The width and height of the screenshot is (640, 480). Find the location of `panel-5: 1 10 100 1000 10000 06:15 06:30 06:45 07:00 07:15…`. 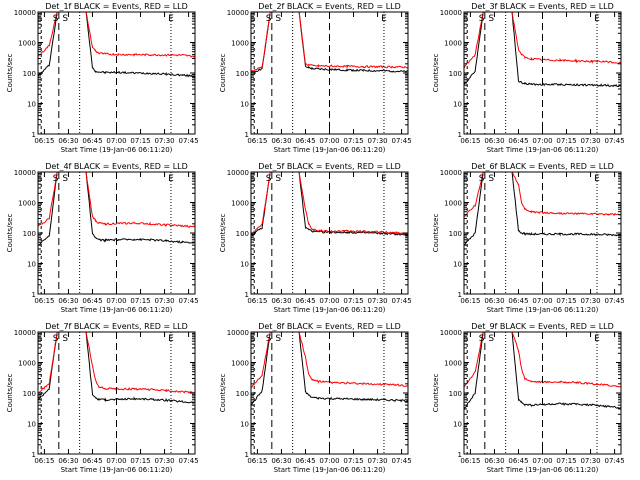

panel-5: 1 10 100 1000 10000 06:15 06:30 06:45 07:00 07:15… is located at coordinates (315, 238).